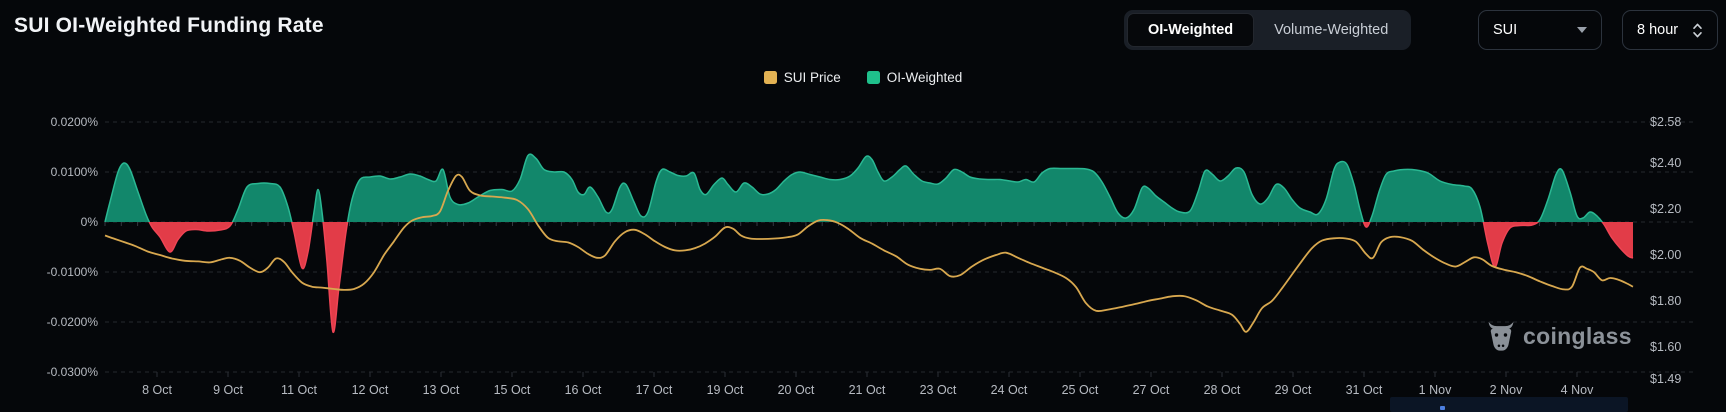  I want to click on x-axis-label: 31 Oct, so click(1364, 390).